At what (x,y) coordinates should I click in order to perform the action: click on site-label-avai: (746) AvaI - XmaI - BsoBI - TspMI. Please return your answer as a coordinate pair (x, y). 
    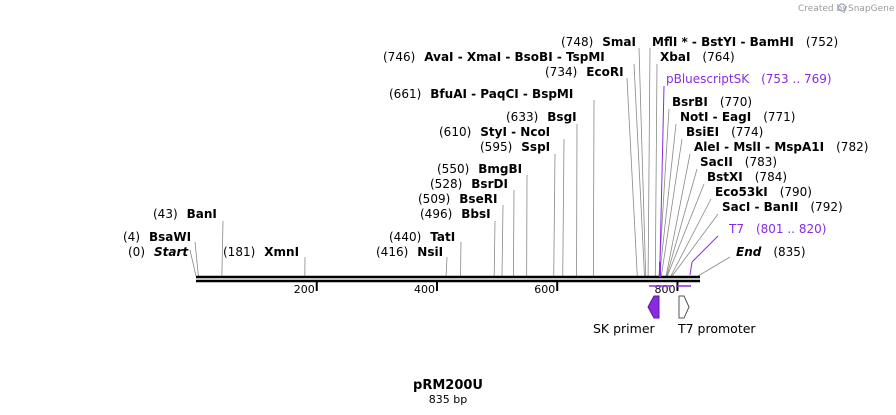
    Looking at the image, I should click on (494, 57).